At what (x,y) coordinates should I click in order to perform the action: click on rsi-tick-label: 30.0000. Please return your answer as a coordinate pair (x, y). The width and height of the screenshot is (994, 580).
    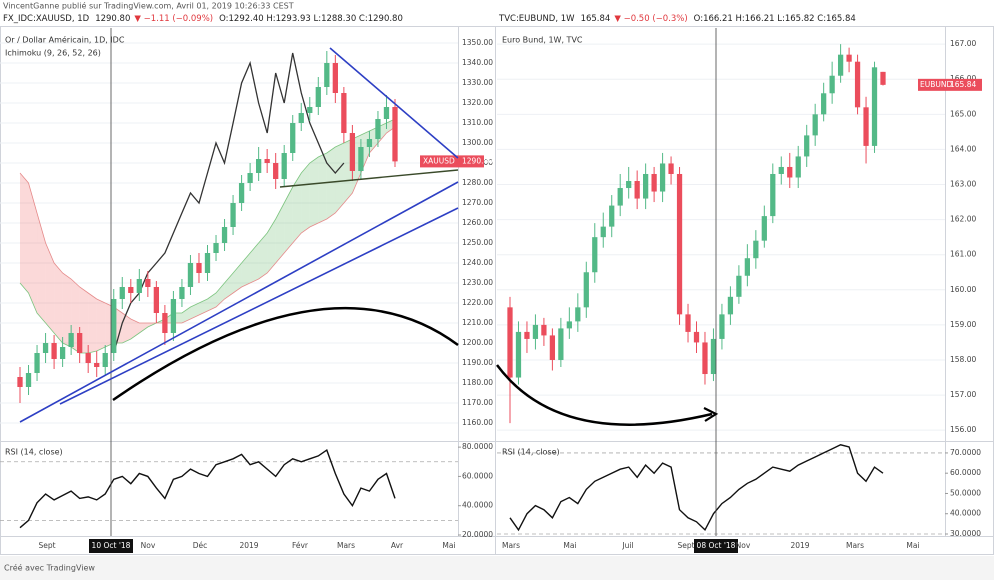
    Looking at the image, I should click on (965, 533).